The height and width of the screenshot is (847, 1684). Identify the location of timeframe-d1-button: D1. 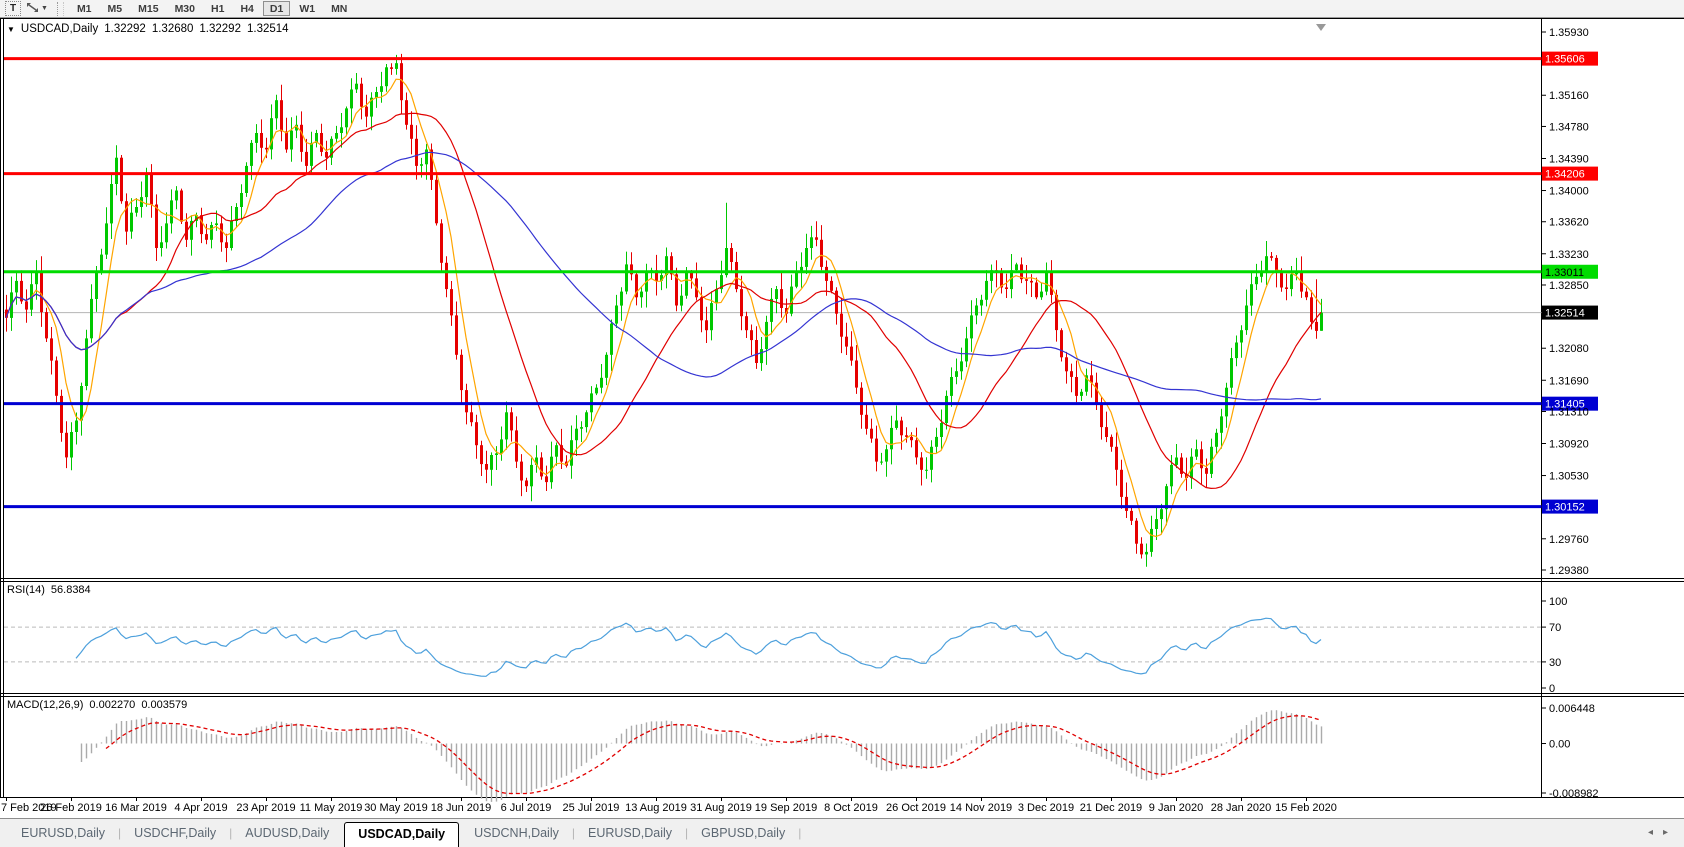
(276, 8).